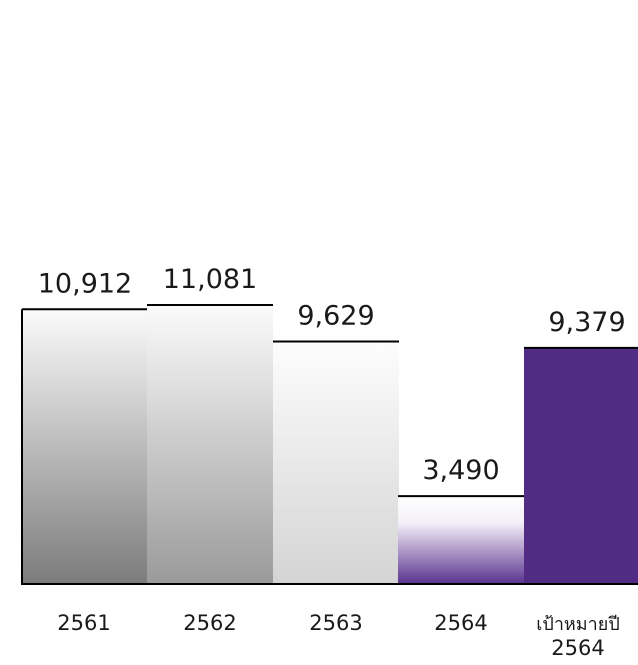 The width and height of the screenshot is (638, 665). I want to click on value-label-3: 3,490, so click(460, 470).